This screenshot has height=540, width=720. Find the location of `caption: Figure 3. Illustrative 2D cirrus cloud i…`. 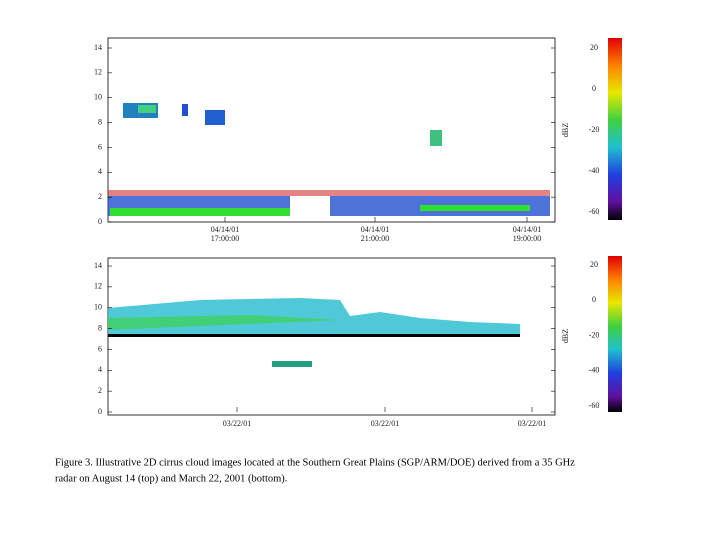

caption: Figure 3. Illustrative 2D cirrus cloud i… is located at coordinates (315, 462).